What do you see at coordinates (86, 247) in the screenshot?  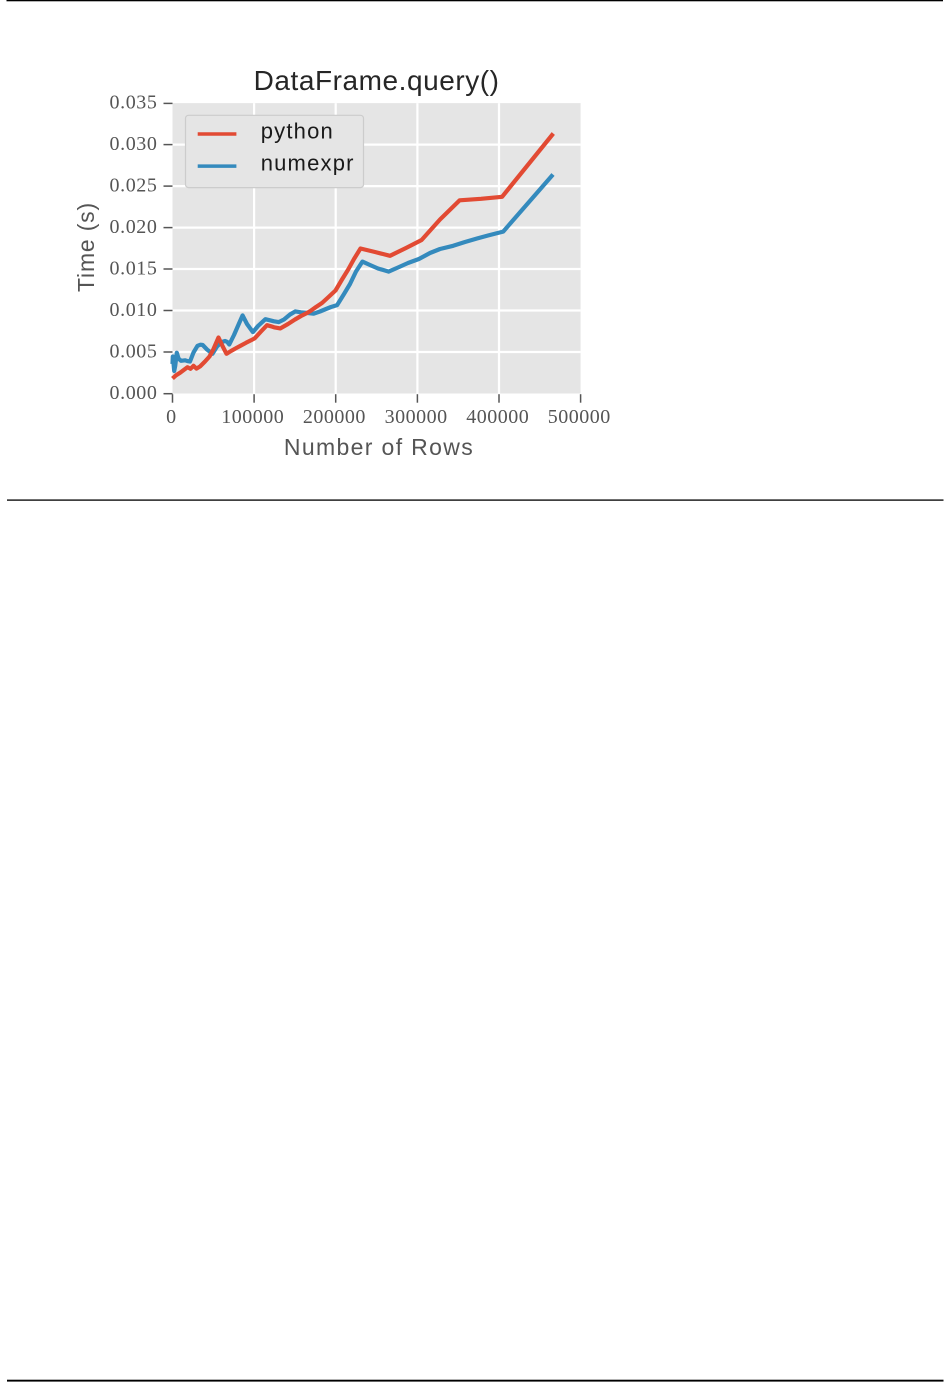 I see `svg-text: Time (s)` at bounding box center [86, 247].